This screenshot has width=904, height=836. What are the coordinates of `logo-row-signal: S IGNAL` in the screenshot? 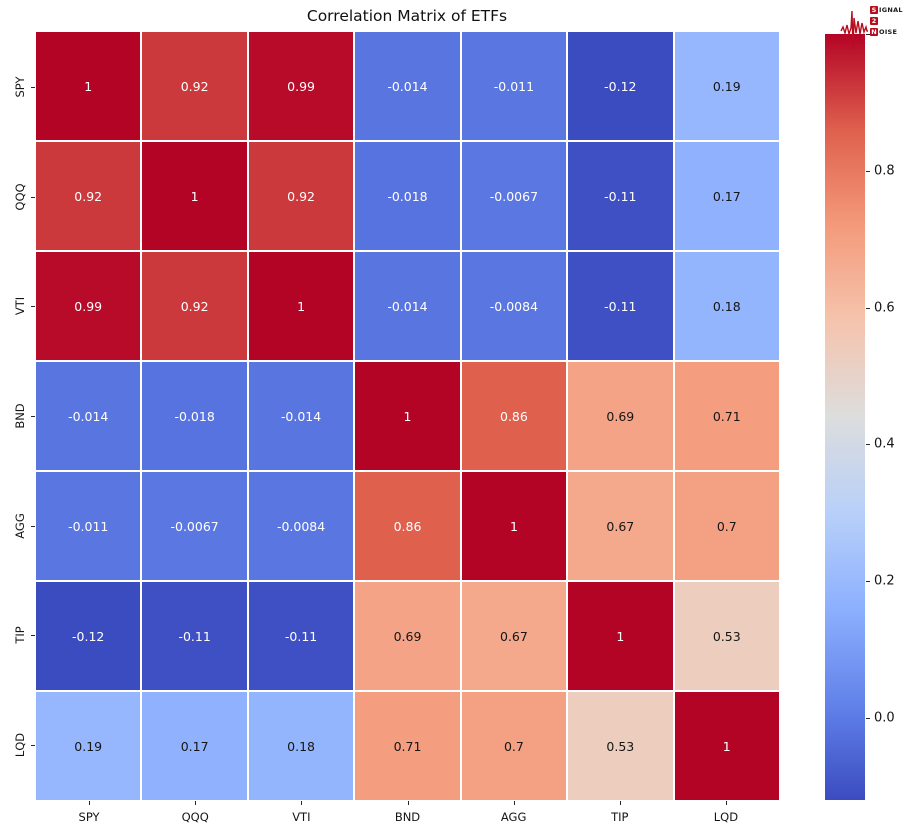 It's located at (886, 9).